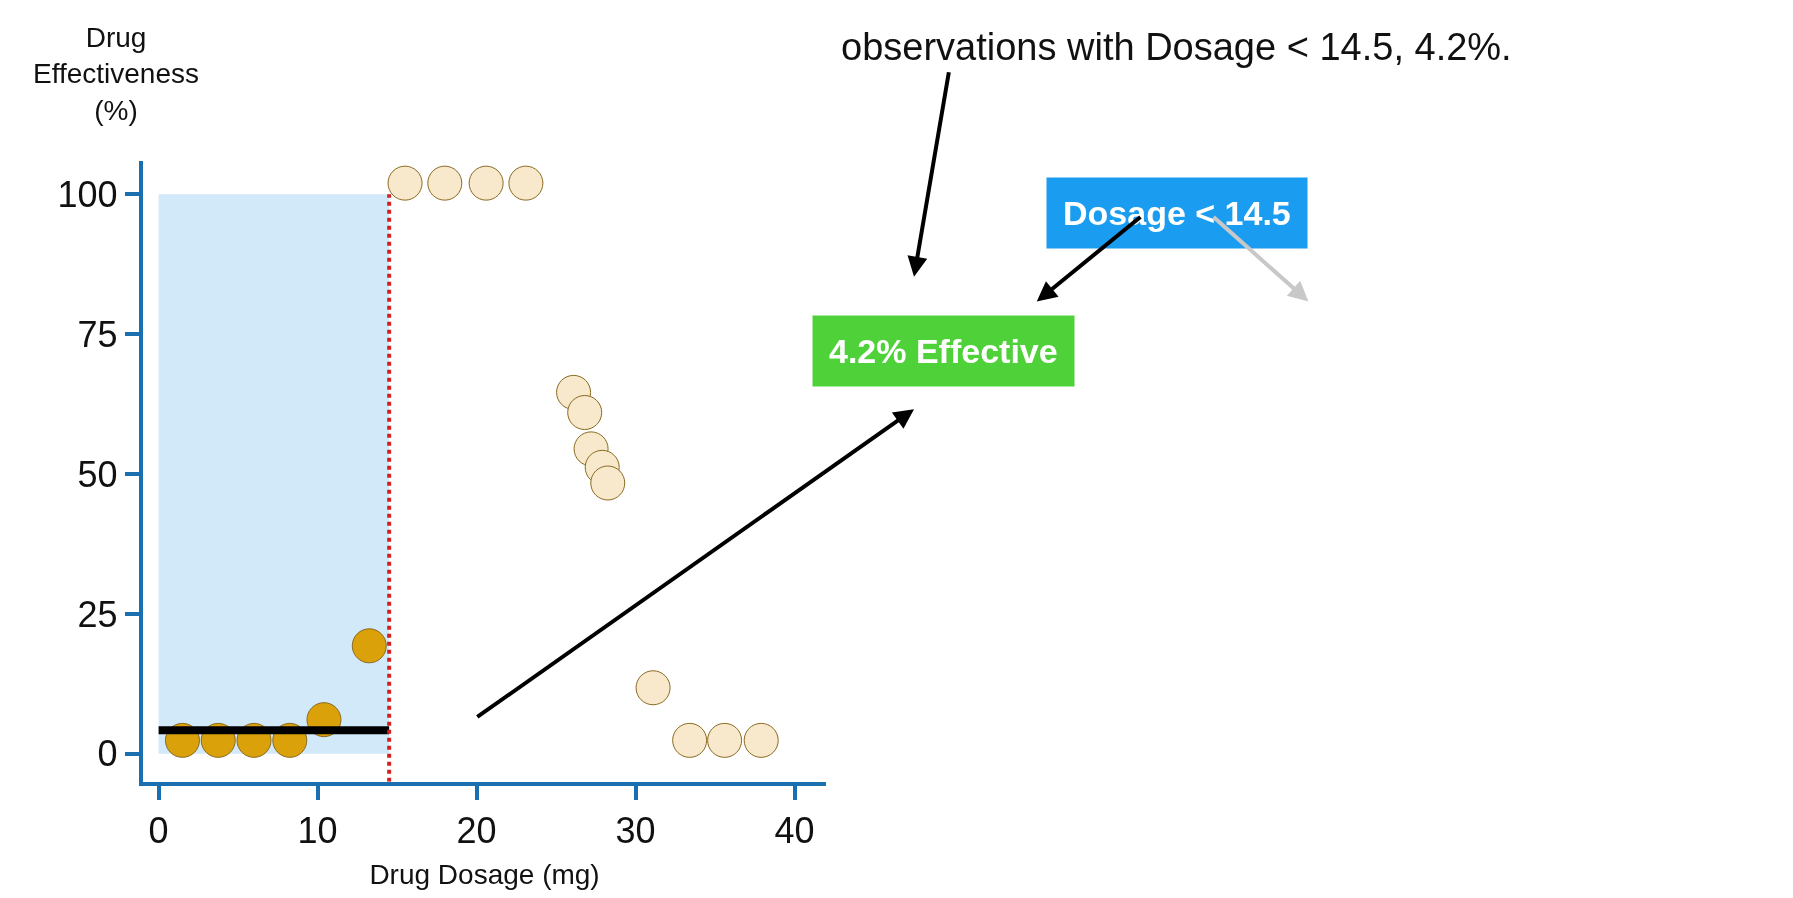 The image size is (1793, 898). I want to click on y-tick-label: 100, so click(87, 194).